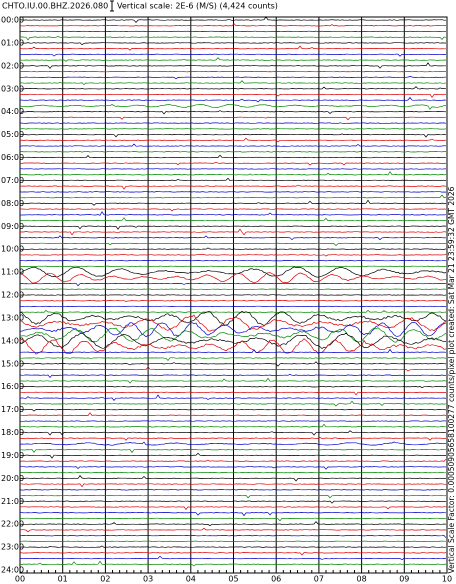 Image resolution: width=456 pixels, height=584 pixels. What do you see at coordinates (12, 570) in the screenshot?
I see `hour-label: 24:00` at bounding box center [12, 570].